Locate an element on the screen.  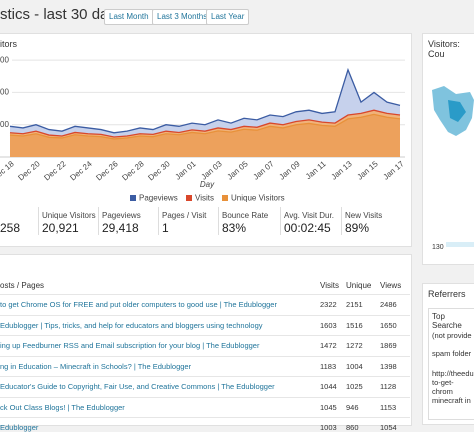
stat-value: 89% is located at coordinates (357, 228).